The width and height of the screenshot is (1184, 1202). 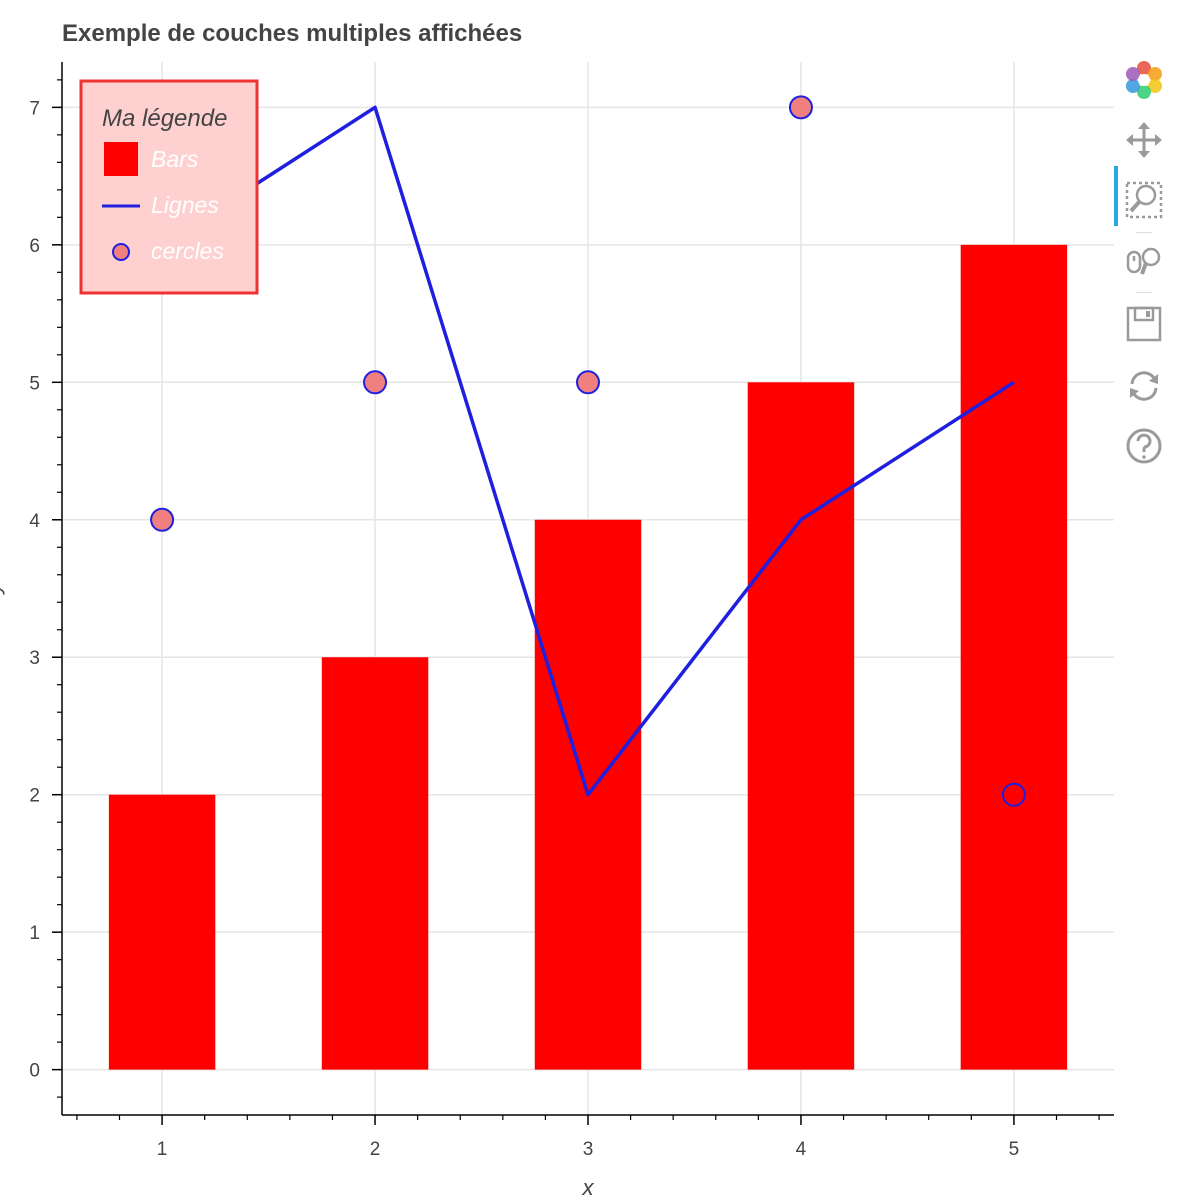 I want to click on y-axis-label: y, so click(x=2, y=588).